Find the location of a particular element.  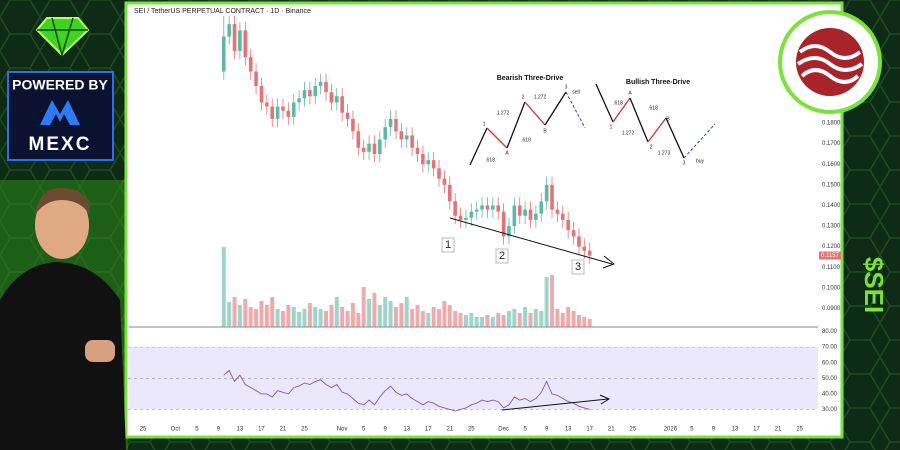

pattern-label: 1 is located at coordinates (611, 127).